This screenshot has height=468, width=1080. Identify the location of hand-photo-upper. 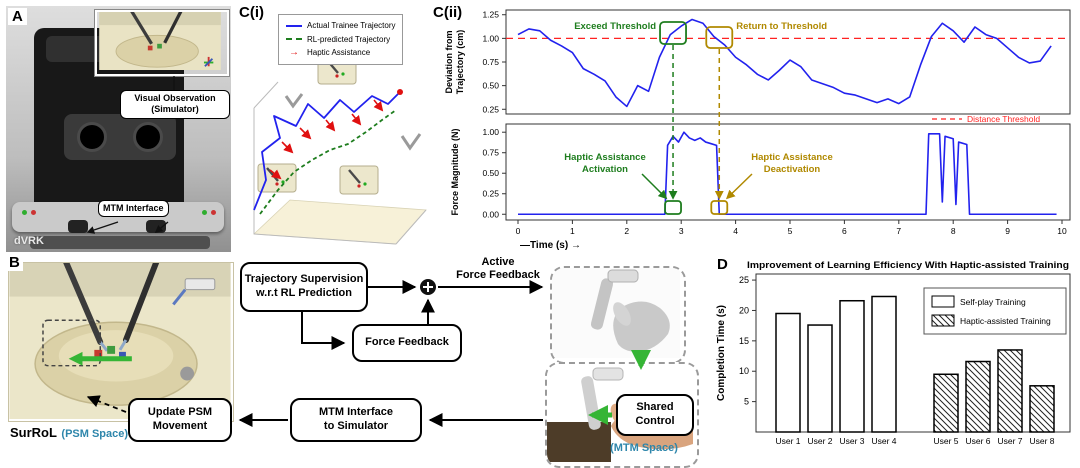
(618, 315).